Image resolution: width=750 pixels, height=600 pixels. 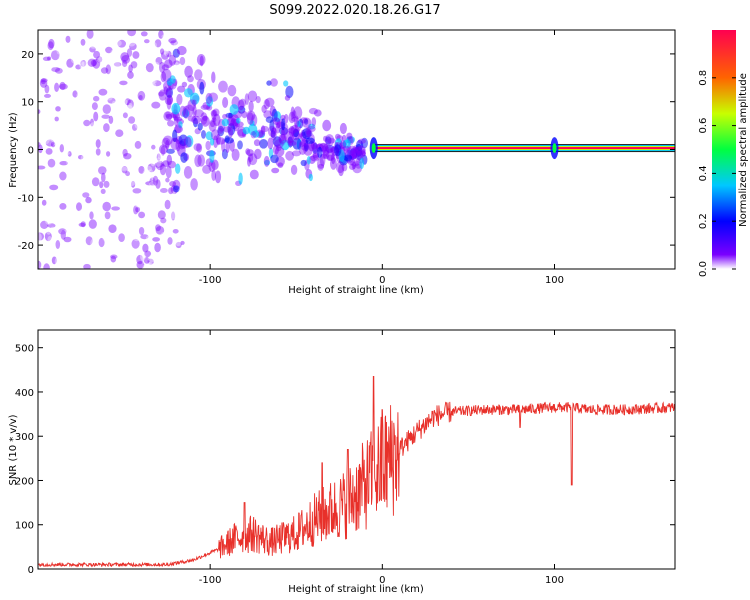 I want to click on snr-ytick-label: 300, so click(x=24, y=437).